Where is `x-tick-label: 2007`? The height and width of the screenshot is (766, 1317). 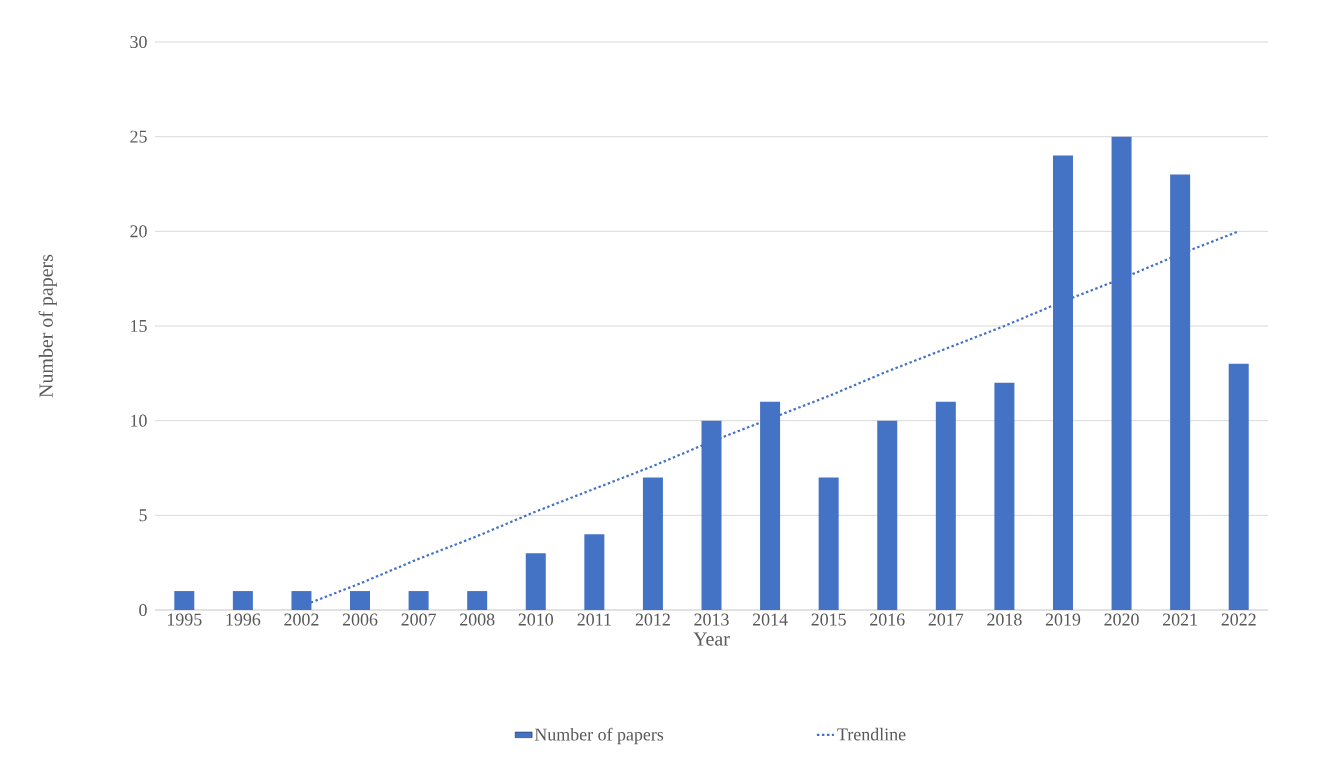 x-tick-label: 2007 is located at coordinates (419, 619).